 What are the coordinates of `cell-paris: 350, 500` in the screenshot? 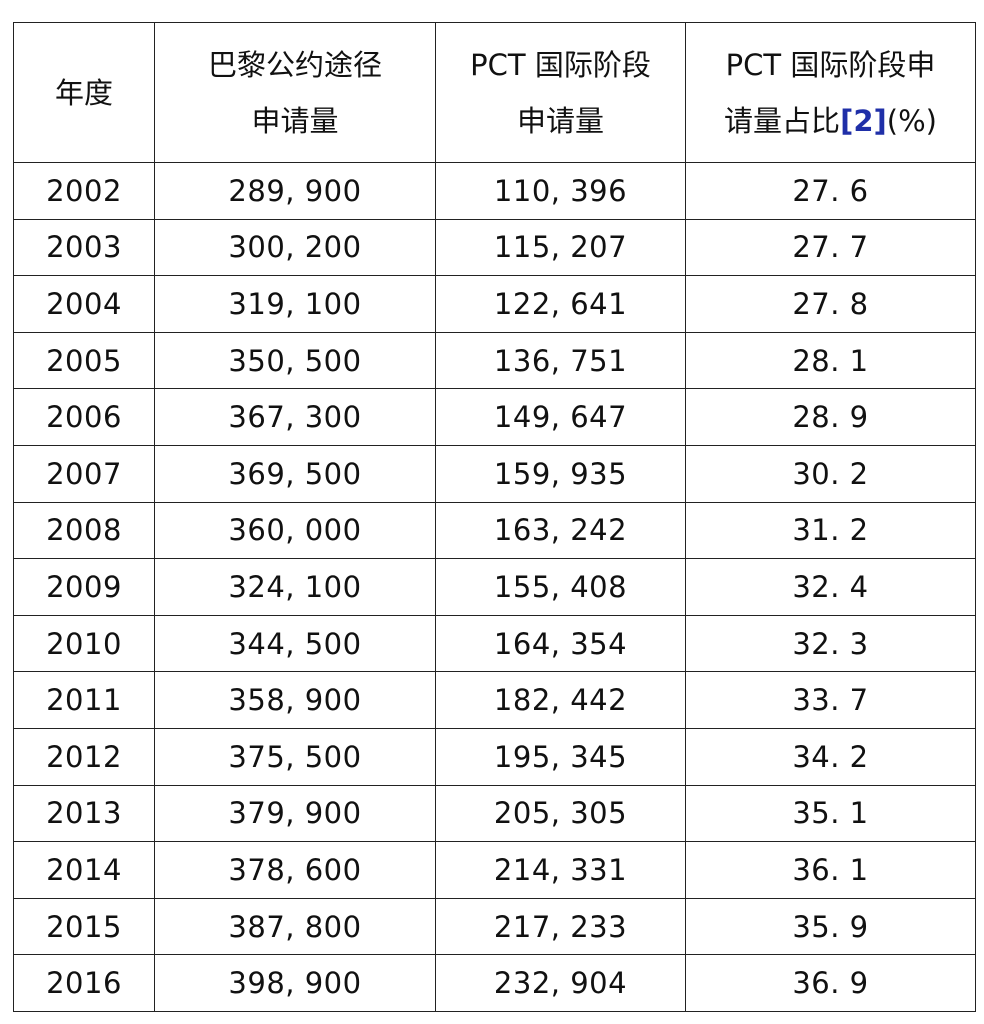 It's located at (295, 360).